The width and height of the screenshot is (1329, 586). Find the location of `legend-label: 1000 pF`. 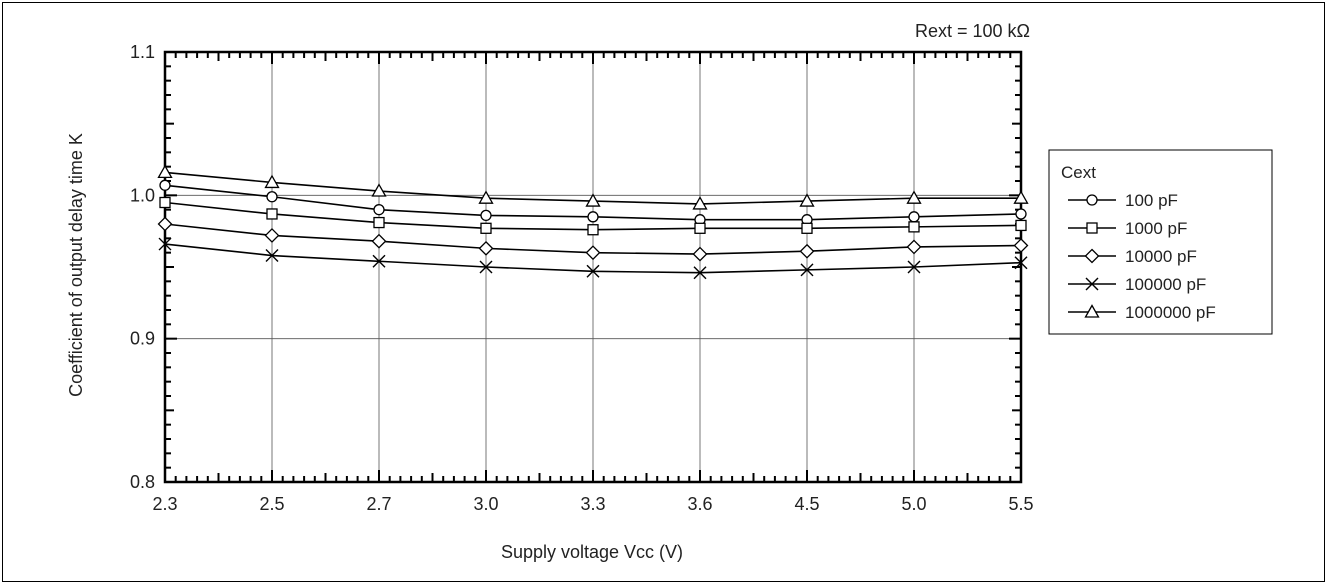

legend-label: 1000 pF is located at coordinates (1156, 228).